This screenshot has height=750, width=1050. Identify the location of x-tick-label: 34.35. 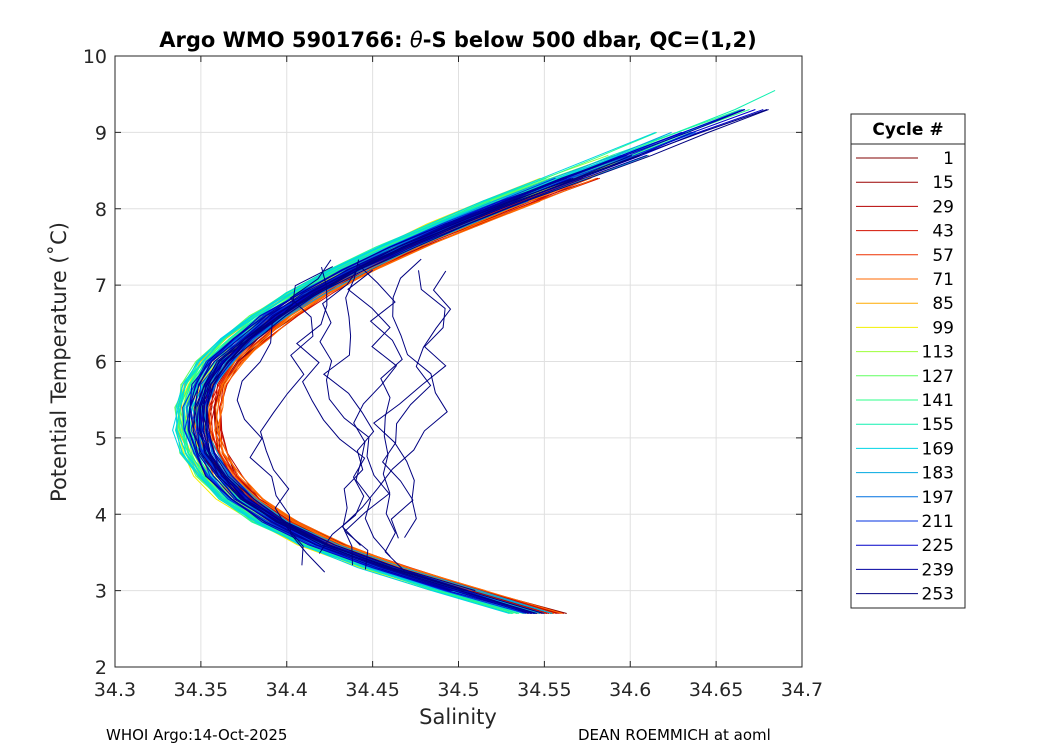
(201, 690).